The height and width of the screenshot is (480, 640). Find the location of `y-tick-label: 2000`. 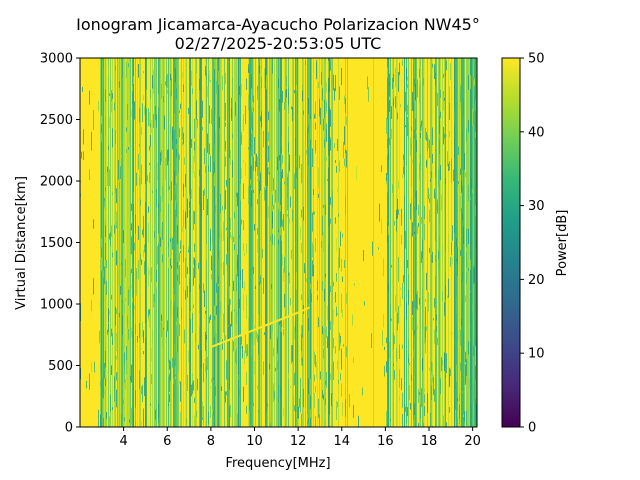

y-tick-label: 2000 is located at coordinates (56, 182).